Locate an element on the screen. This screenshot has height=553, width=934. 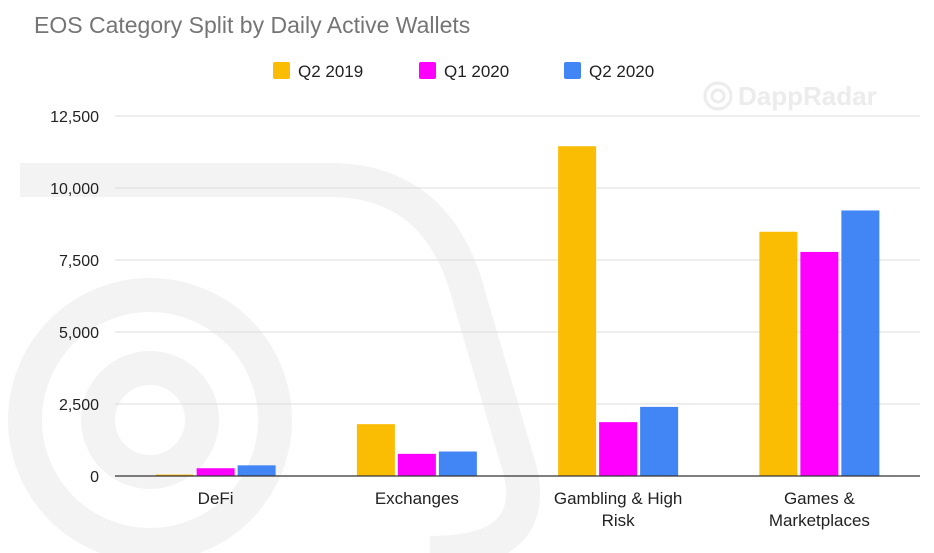
y-axis-ticks: 0 2,500 5,000 7,500 10,000 12,500 is located at coordinates (74, 297).